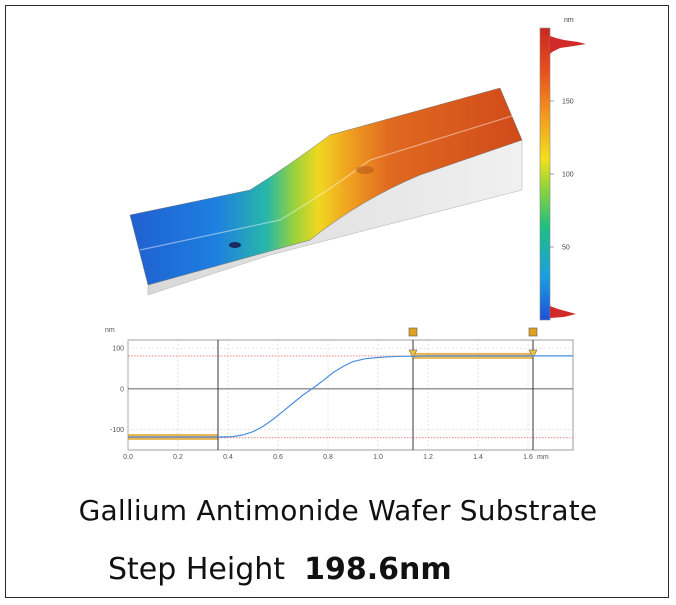 This screenshot has height=605, width=676. What do you see at coordinates (478, 457) in the screenshot?
I see `x-tick-label: 1.4` at bounding box center [478, 457].